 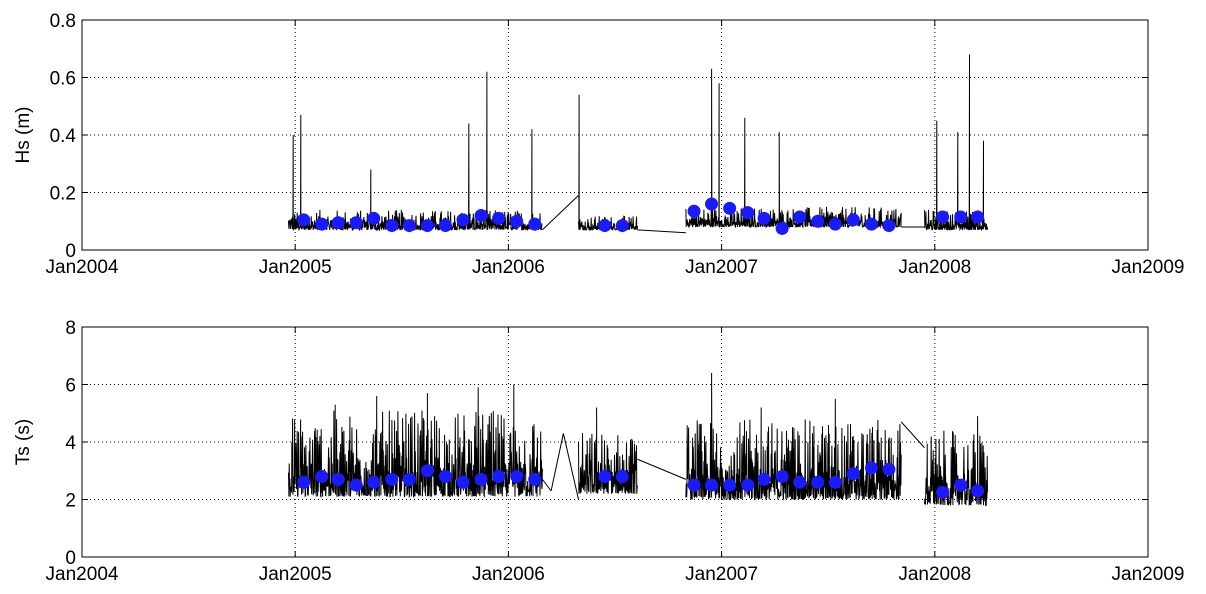 I want to click on y-axis-label: Hs (m), so click(x=23, y=135).